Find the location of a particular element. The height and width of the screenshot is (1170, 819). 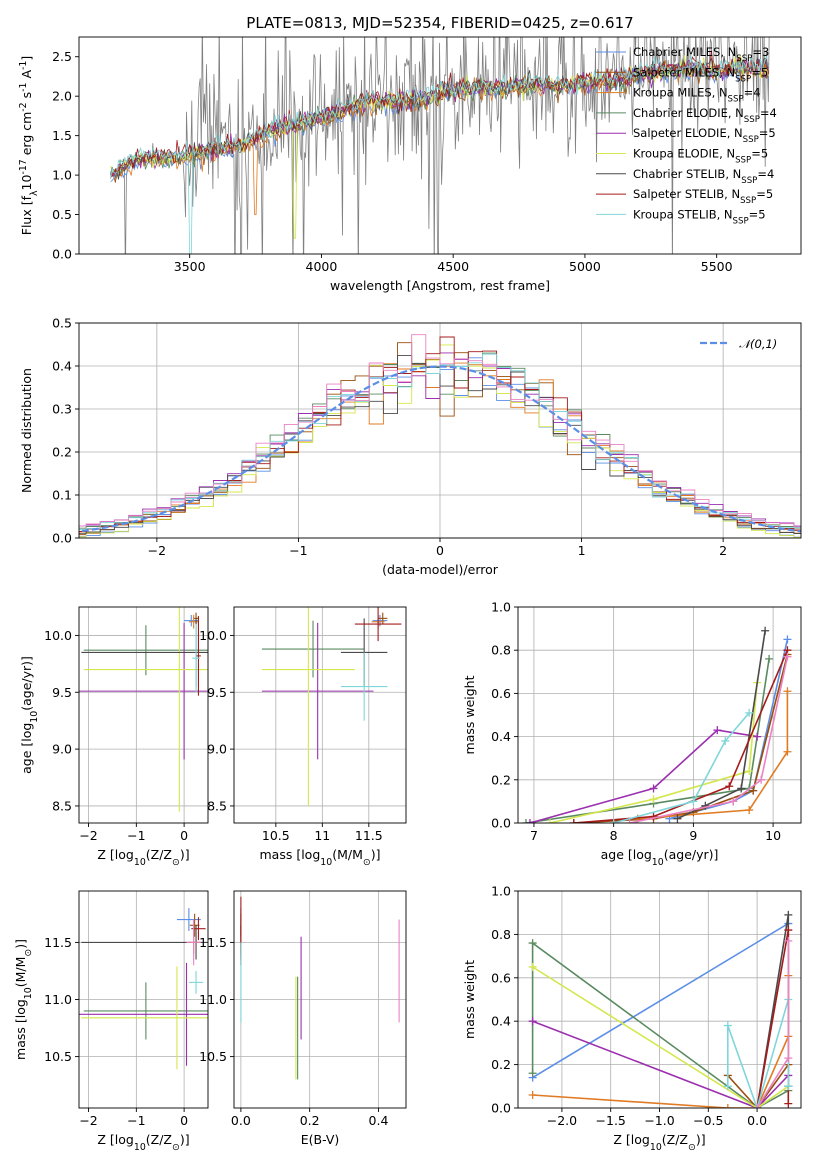

x-tick-label: 2 is located at coordinates (723, 550).